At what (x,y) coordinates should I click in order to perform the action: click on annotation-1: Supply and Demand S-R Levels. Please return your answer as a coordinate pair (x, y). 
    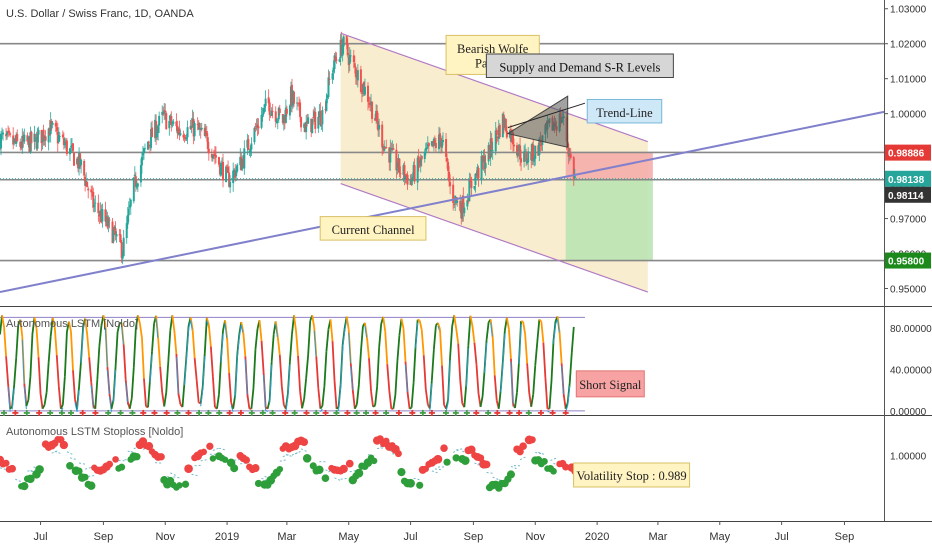
    Looking at the image, I should click on (579, 66).